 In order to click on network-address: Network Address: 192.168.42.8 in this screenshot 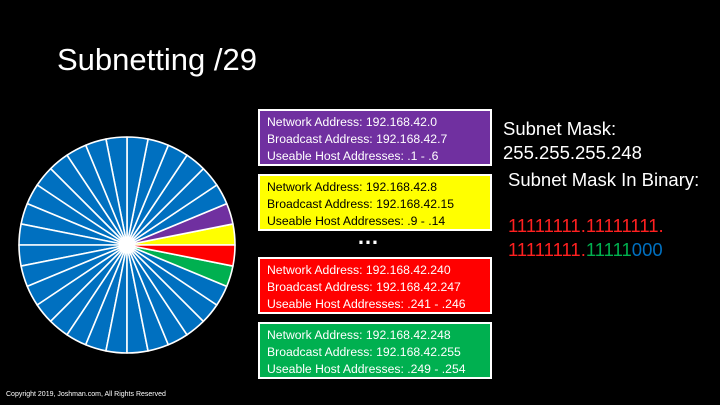, I will do `click(352, 187)`.